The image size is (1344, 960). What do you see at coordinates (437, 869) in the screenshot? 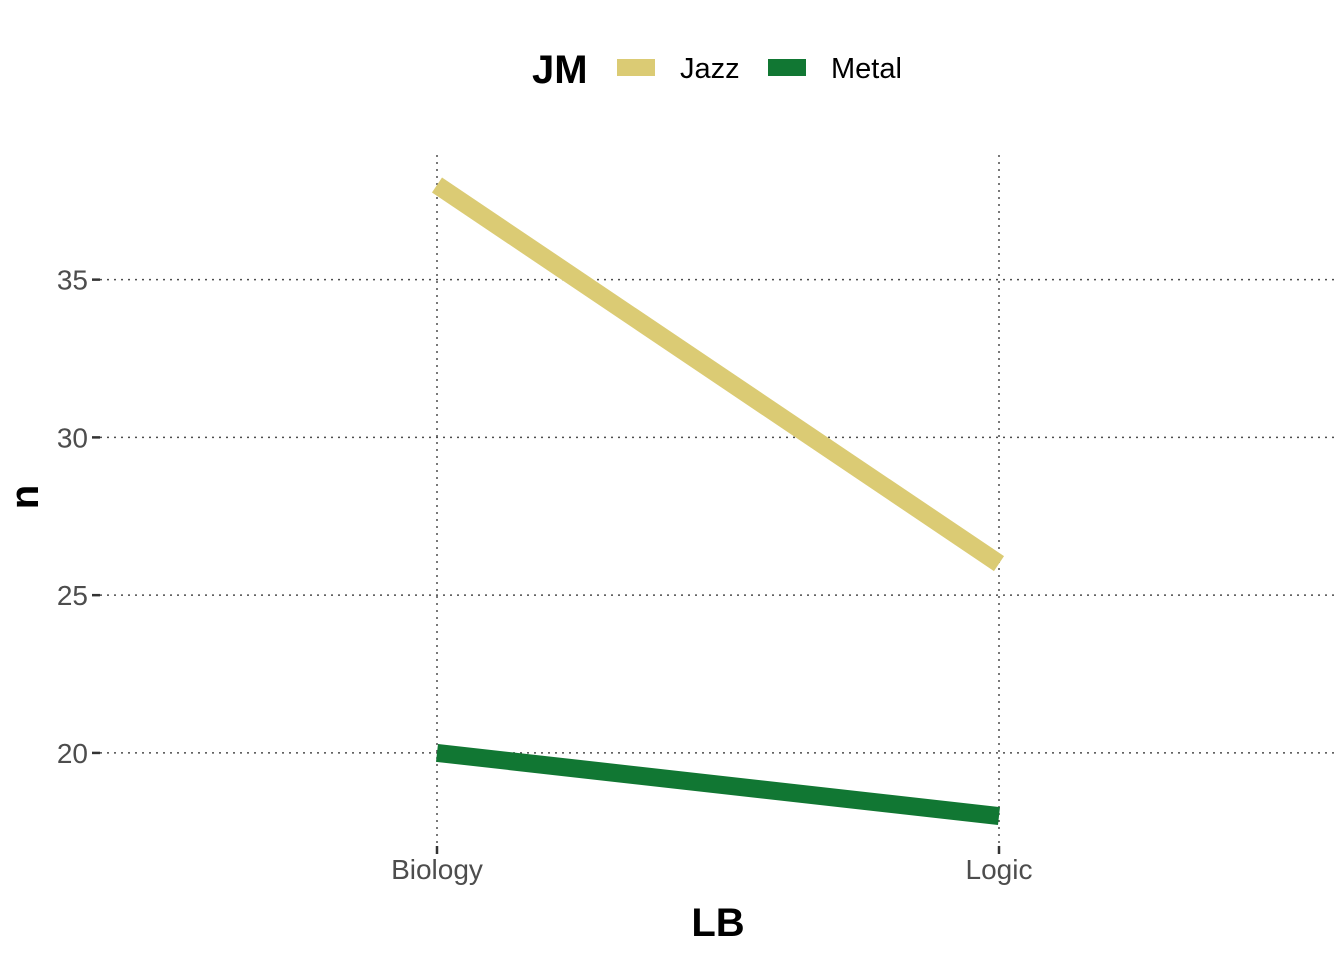
I see `x-tick-label: Biology` at bounding box center [437, 869].